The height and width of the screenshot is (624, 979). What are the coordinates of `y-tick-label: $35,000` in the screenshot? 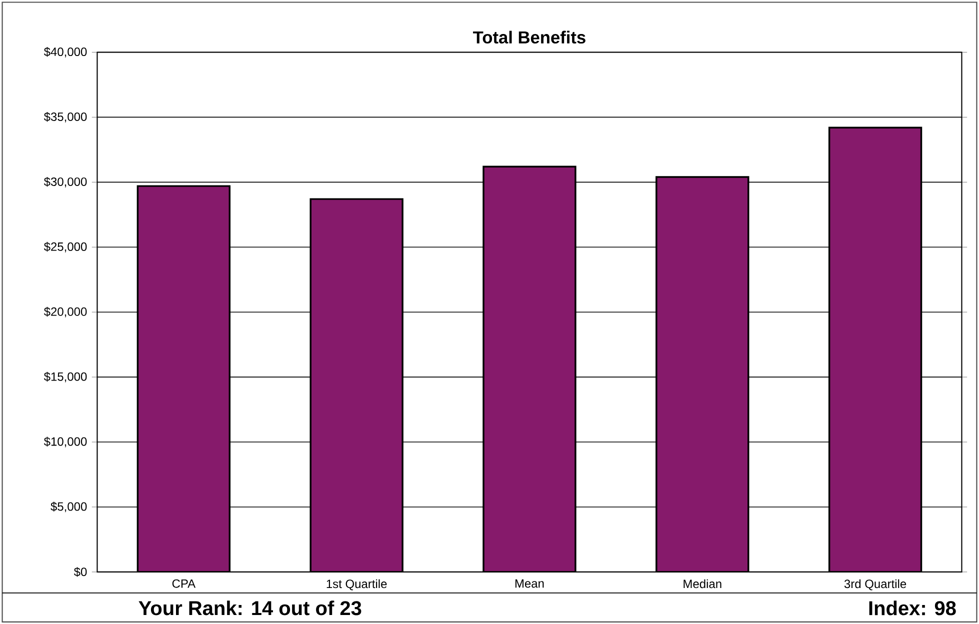 It's located at (65, 117).